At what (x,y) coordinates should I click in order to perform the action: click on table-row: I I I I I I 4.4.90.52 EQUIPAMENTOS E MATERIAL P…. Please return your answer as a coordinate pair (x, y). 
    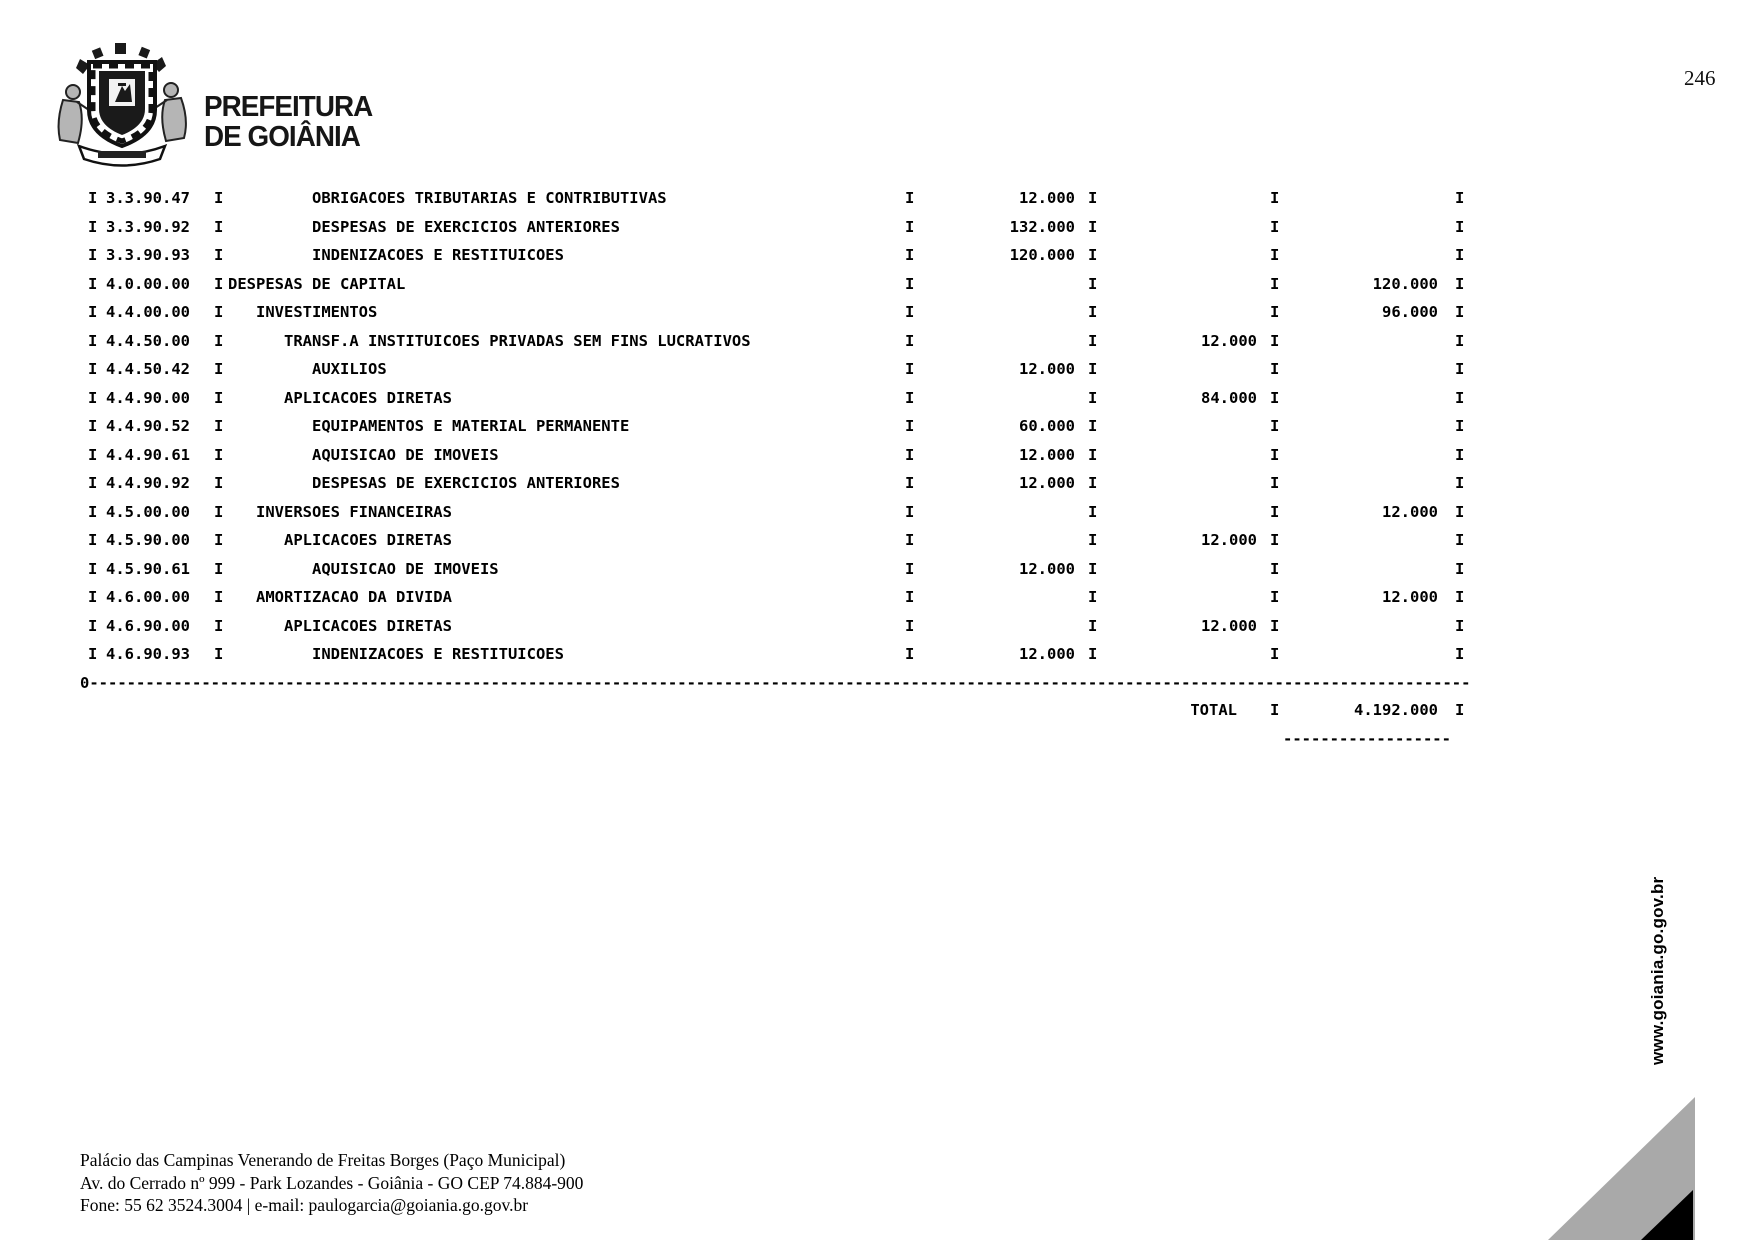
    Looking at the image, I should click on (877, 431).